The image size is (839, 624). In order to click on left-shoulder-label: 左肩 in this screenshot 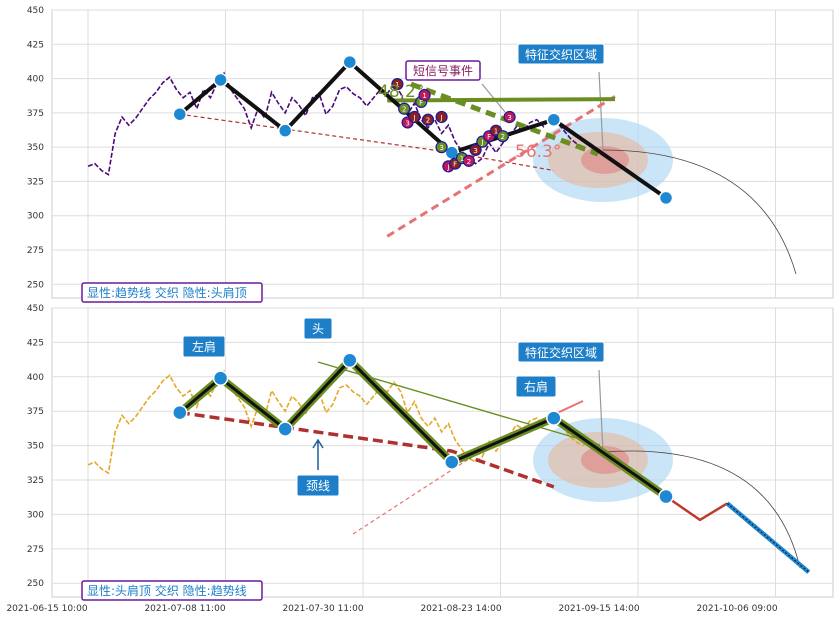, I will do `click(204, 346)`.